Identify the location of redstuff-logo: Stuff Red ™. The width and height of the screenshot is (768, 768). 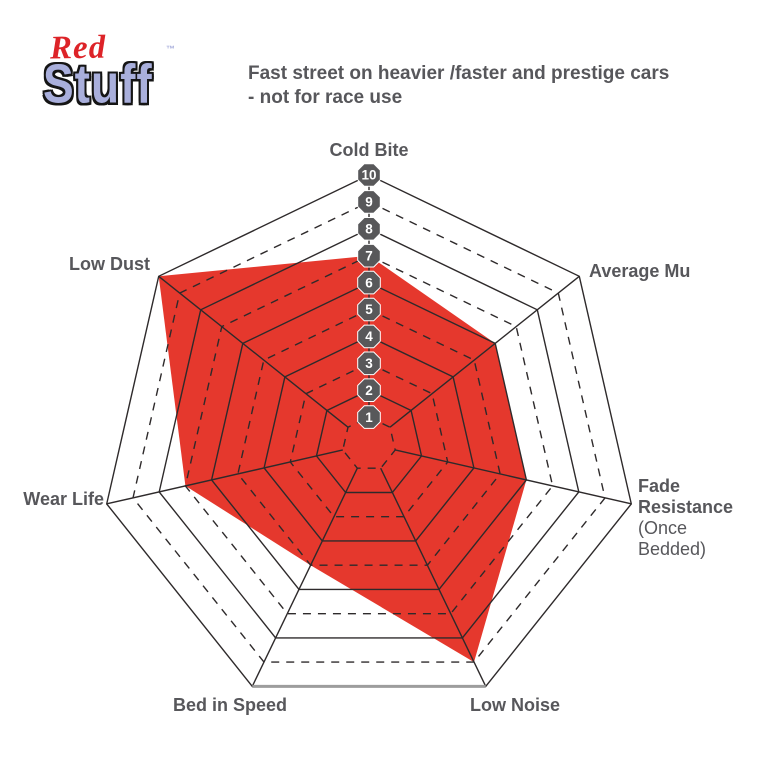
(112, 78).